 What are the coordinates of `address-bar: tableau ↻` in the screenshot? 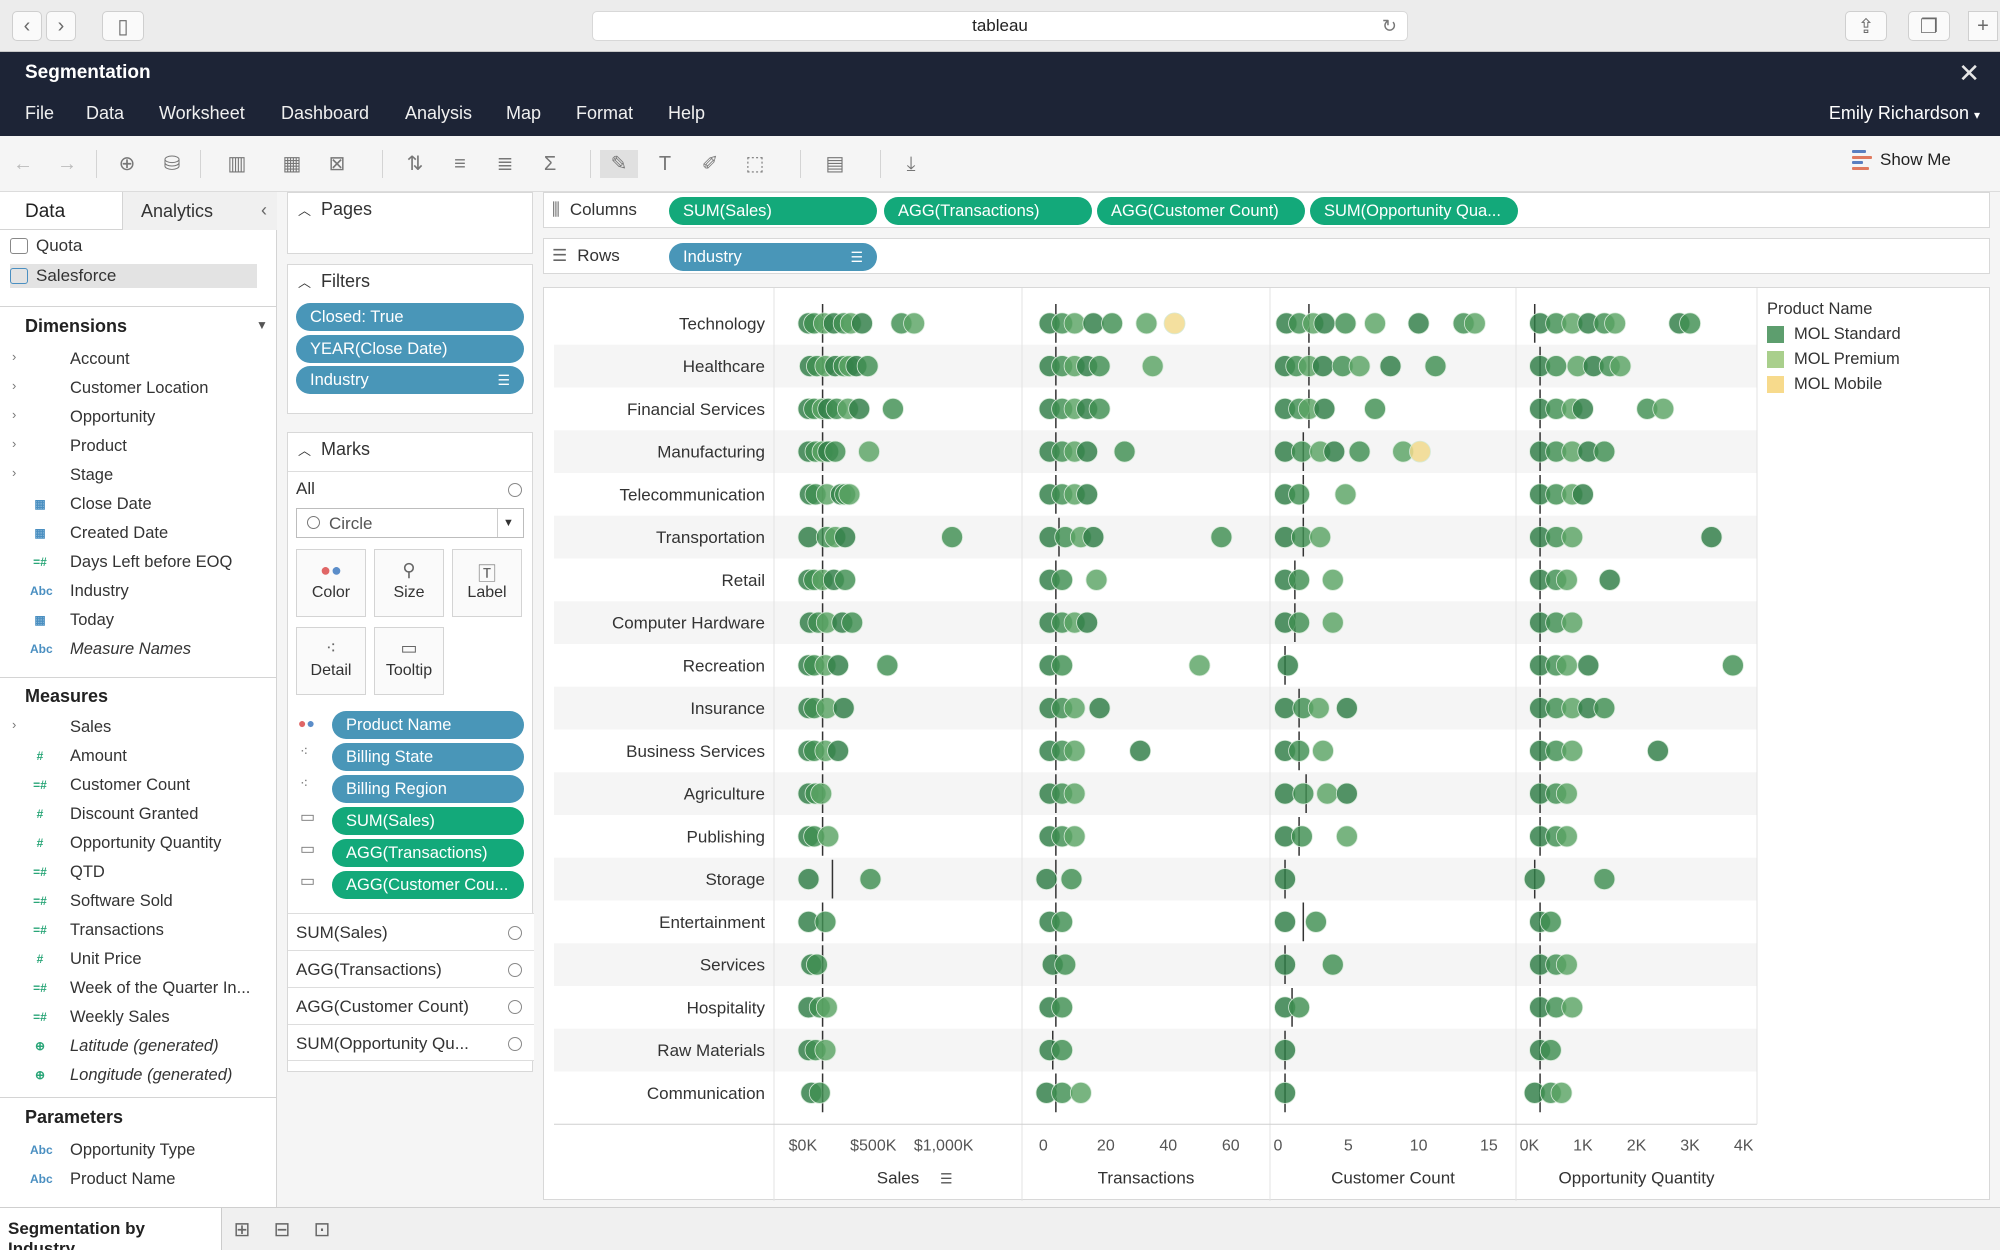 It's located at (1000, 26).